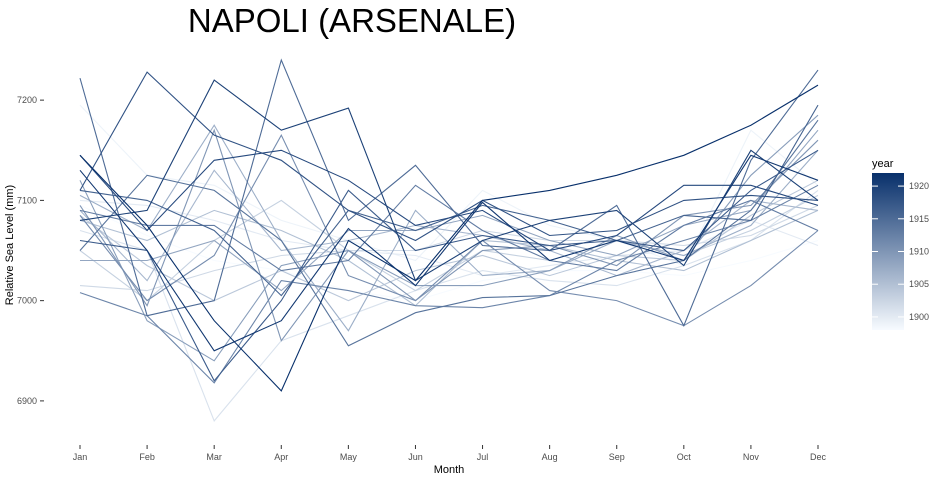 The image size is (940, 480). Describe the element at coordinates (883, 164) in the screenshot. I see `legend-title: year` at that location.